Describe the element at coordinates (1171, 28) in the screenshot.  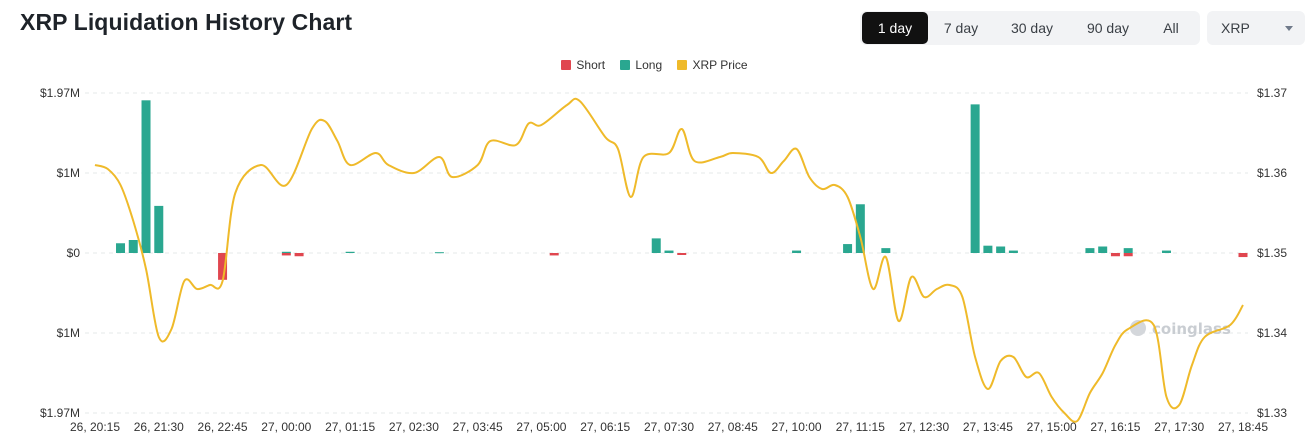
I see `range-all-button: All` at that location.